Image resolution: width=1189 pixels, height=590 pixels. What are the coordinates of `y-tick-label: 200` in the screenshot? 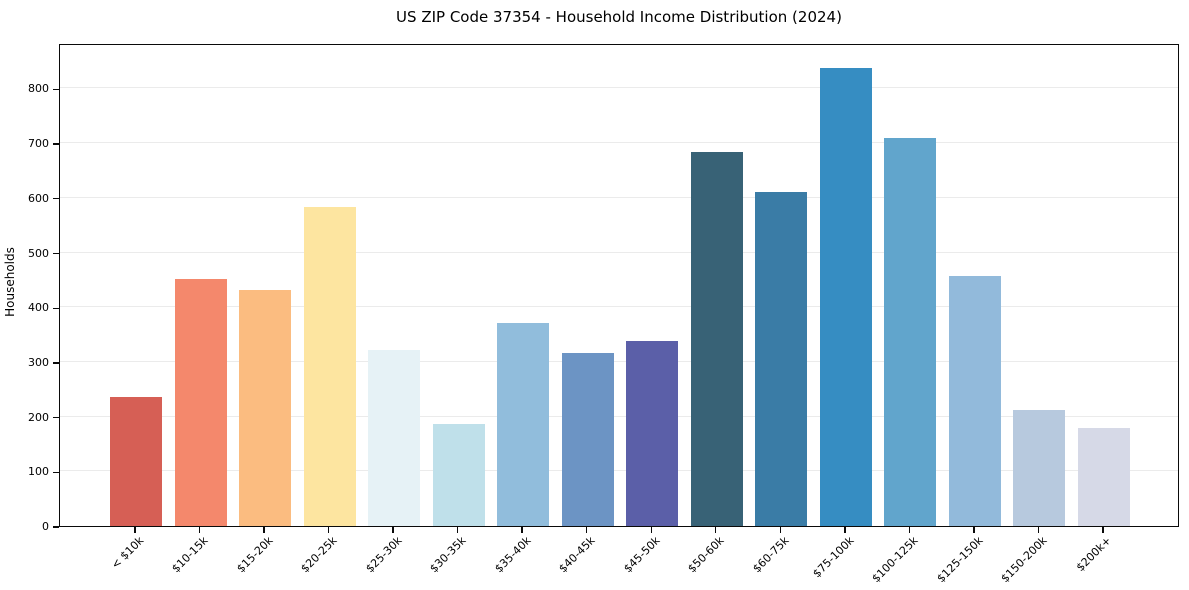 It's located at (38, 417).